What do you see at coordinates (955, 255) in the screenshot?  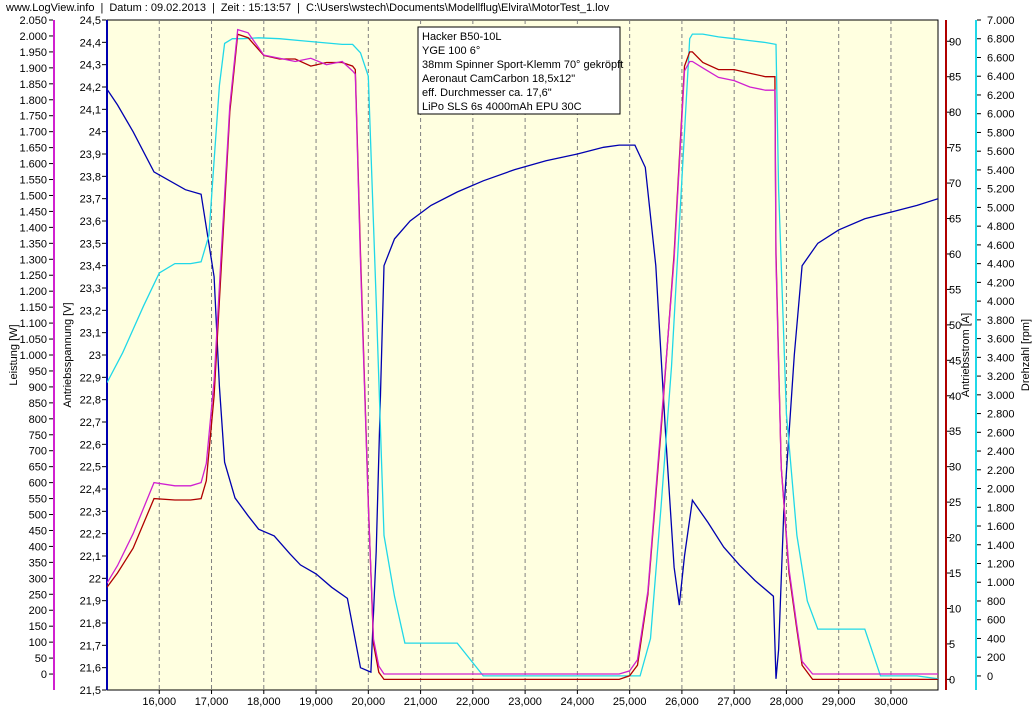 I see `y-tick-label: 60` at bounding box center [955, 255].